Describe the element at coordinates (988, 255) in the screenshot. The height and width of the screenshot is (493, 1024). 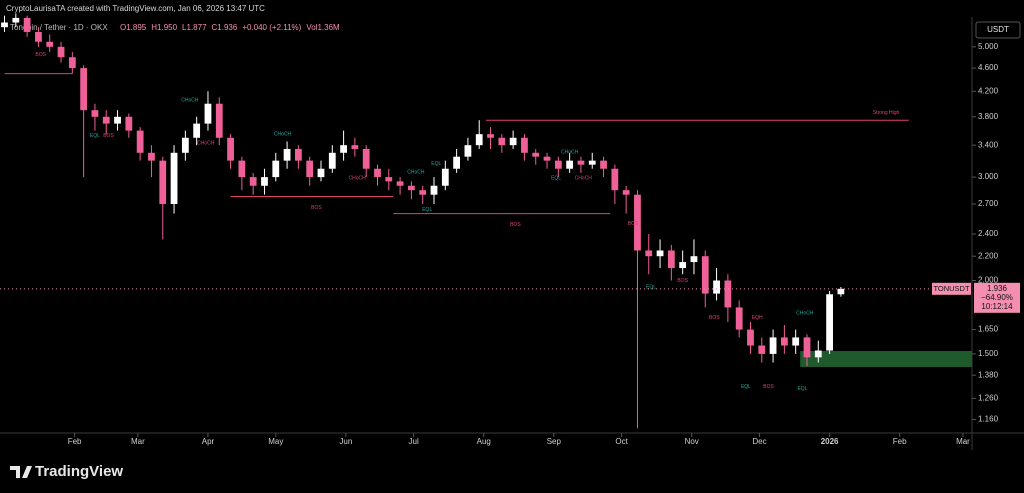
I see `y-tick-label: 2.200` at that location.